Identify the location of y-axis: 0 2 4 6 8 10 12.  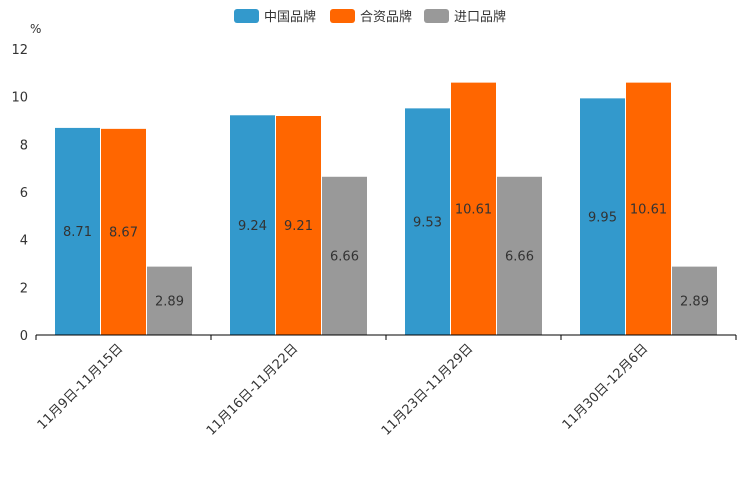
(19, 193).